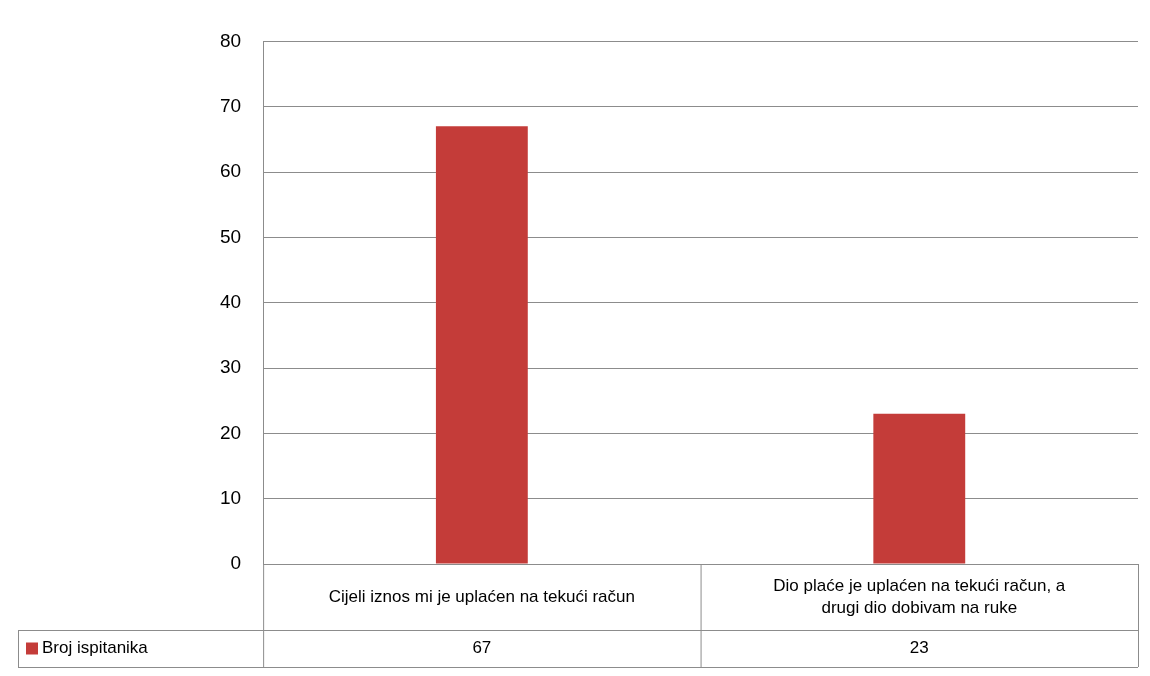 This screenshot has height=676, width=1150. Describe the element at coordinates (230, 40) in the screenshot. I see `y-tick-label: 80` at that location.